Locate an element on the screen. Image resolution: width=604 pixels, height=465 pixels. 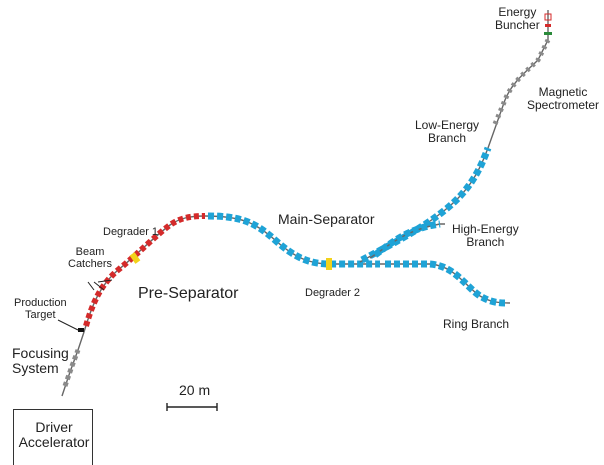
driver-accelerator-line1: Driver is located at coordinates (54, 427).